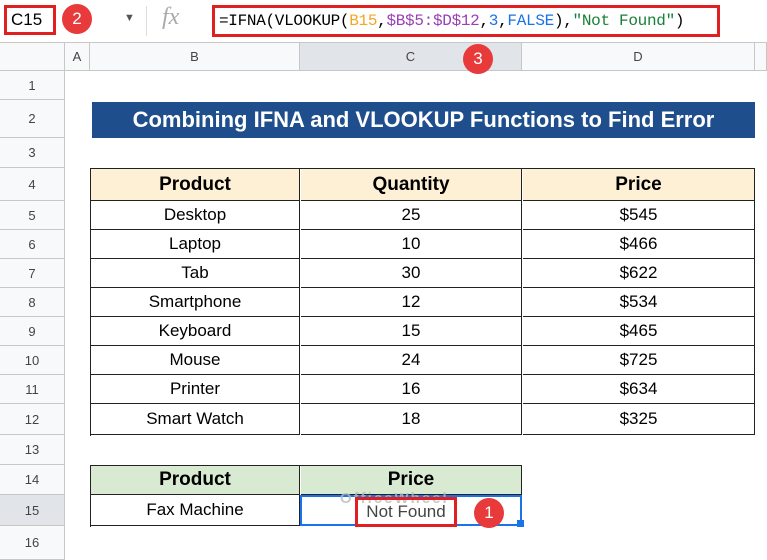  Describe the element at coordinates (563, 21) in the screenshot. I see `formula-token: ),` at that location.